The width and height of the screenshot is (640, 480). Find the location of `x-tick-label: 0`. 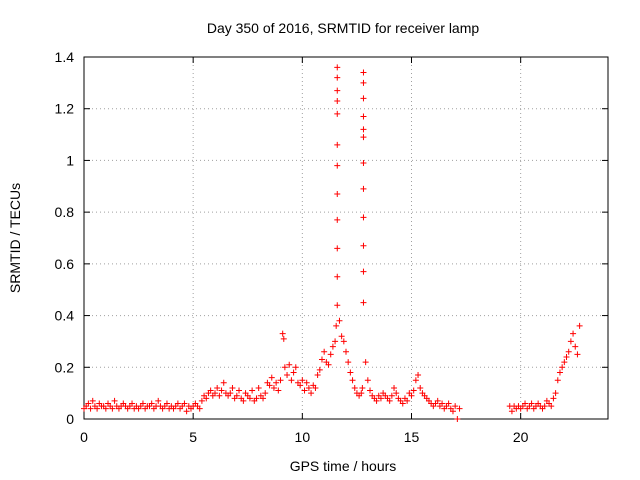

x-tick-label: 0 is located at coordinates (84, 437).